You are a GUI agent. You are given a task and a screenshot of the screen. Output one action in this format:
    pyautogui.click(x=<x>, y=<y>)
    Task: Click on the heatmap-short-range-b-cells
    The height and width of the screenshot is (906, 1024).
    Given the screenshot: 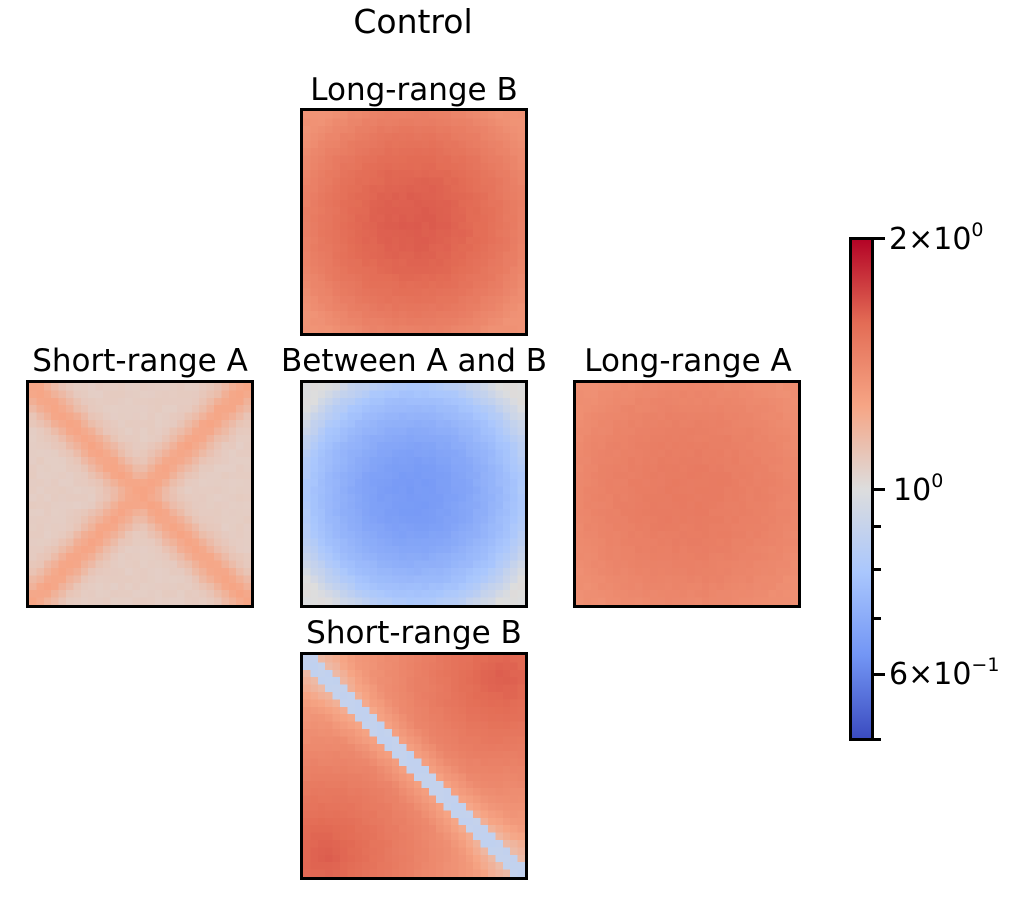 What is the action you would take?
    pyautogui.click(x=414, y=766)
    